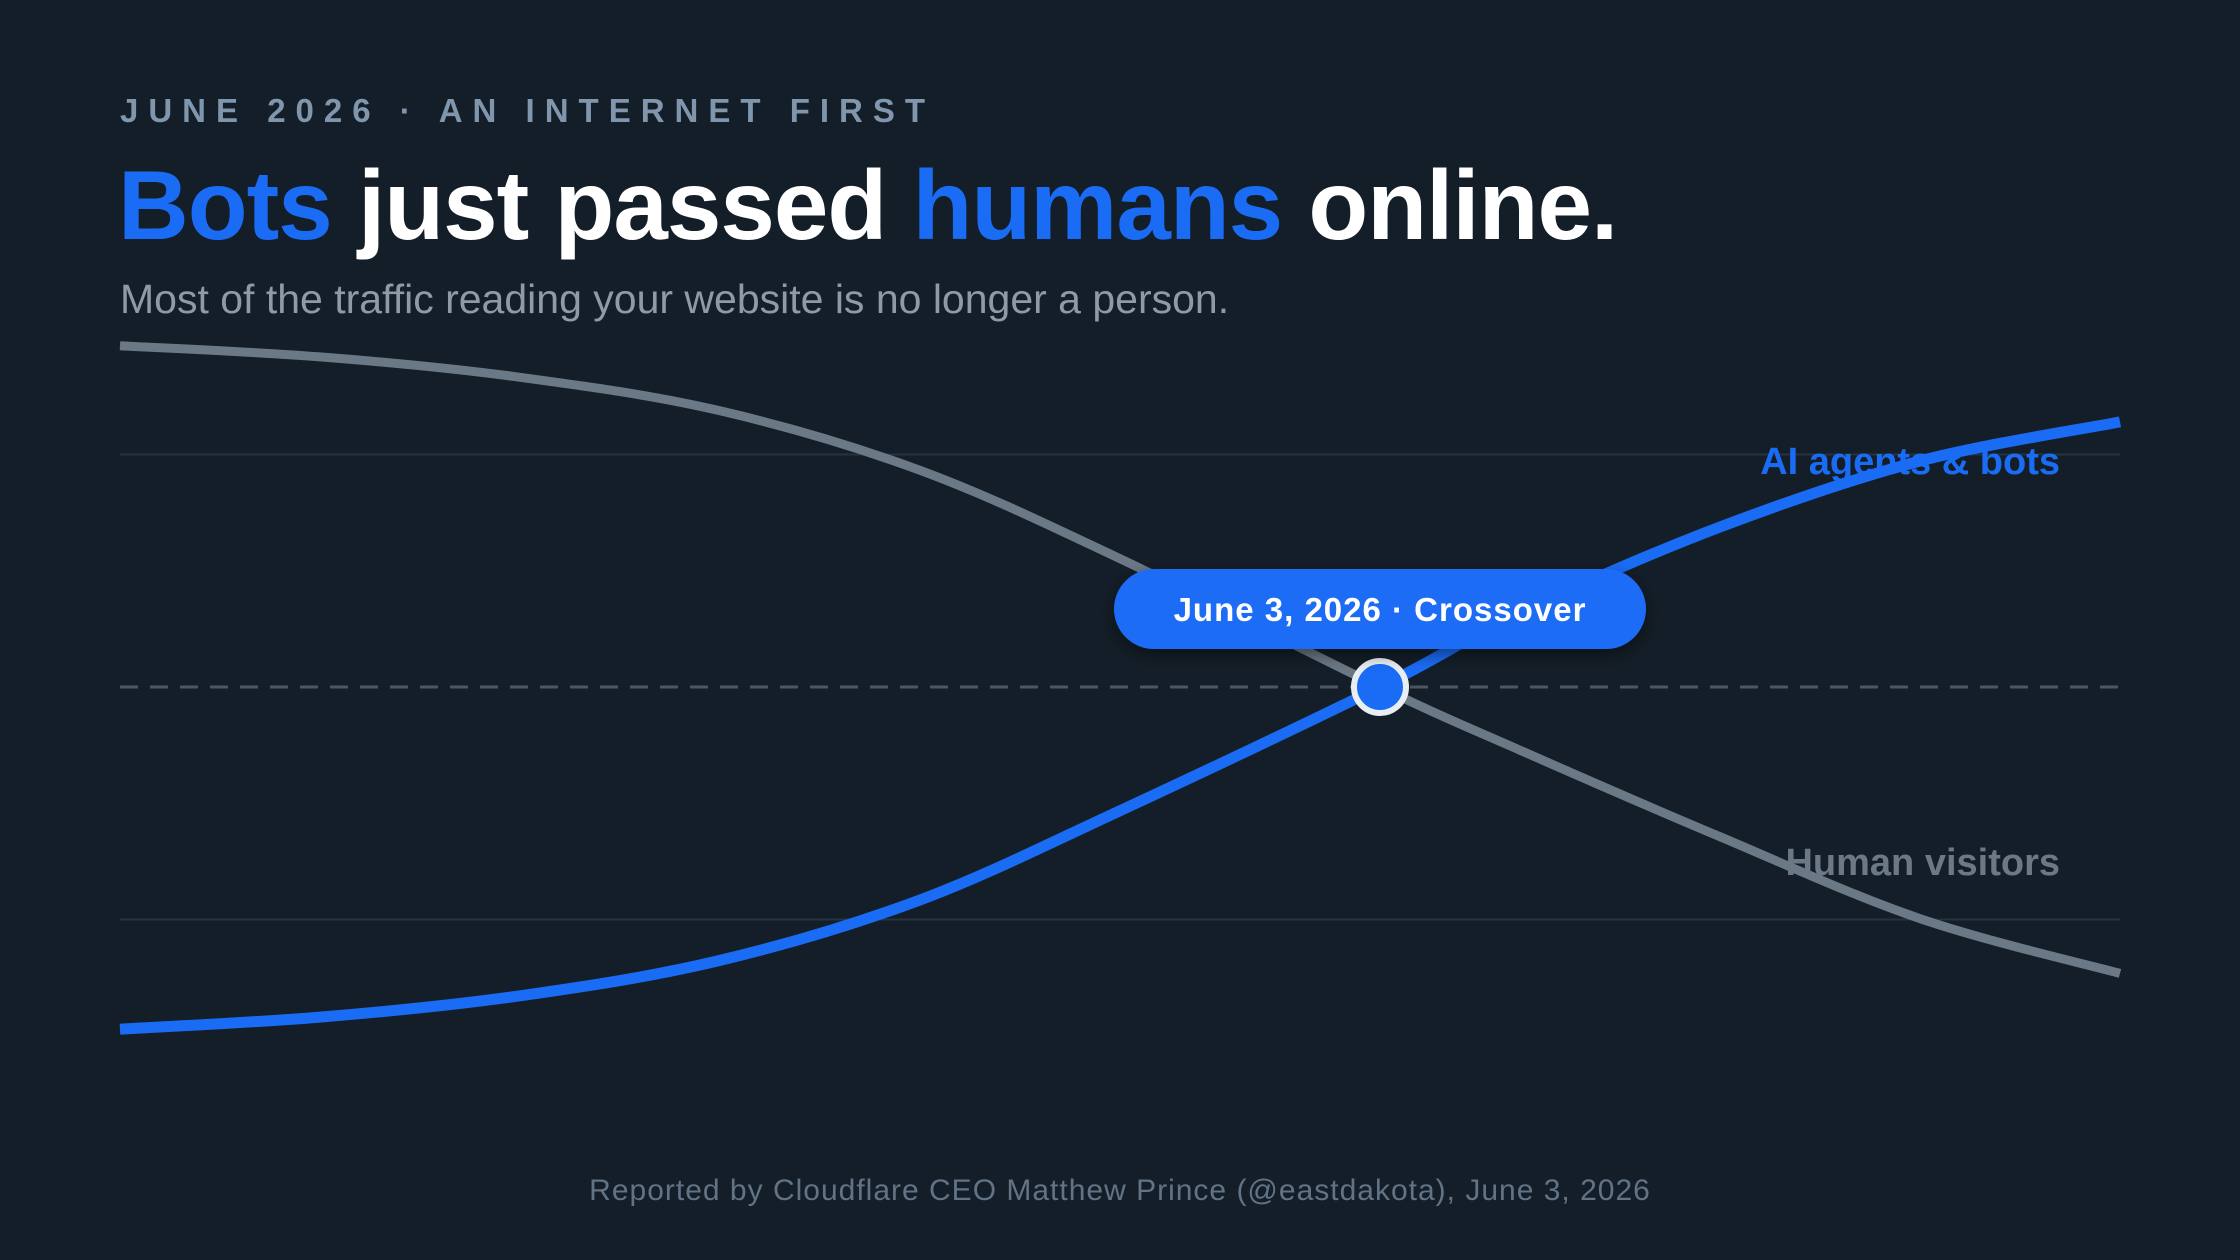 Image resolution: width=2240 pixels, height=1260 pixels. Describe the element at coordinates (1910, 462) in the screenshot. I see `series-label-ai-agents-bots: AI agents & bots` at that location.